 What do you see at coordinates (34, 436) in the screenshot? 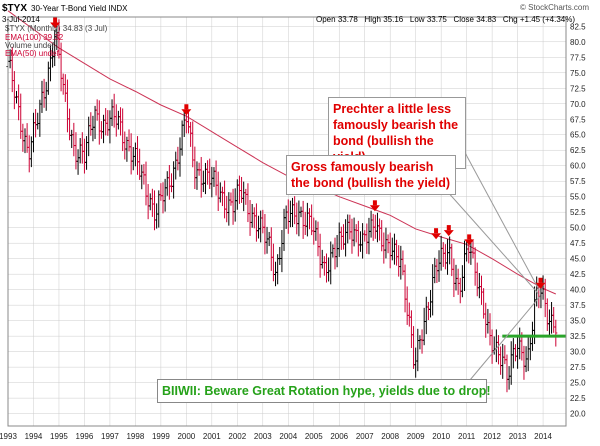
I see `x-tick-label: 1994` at bounding box center [34, 436].